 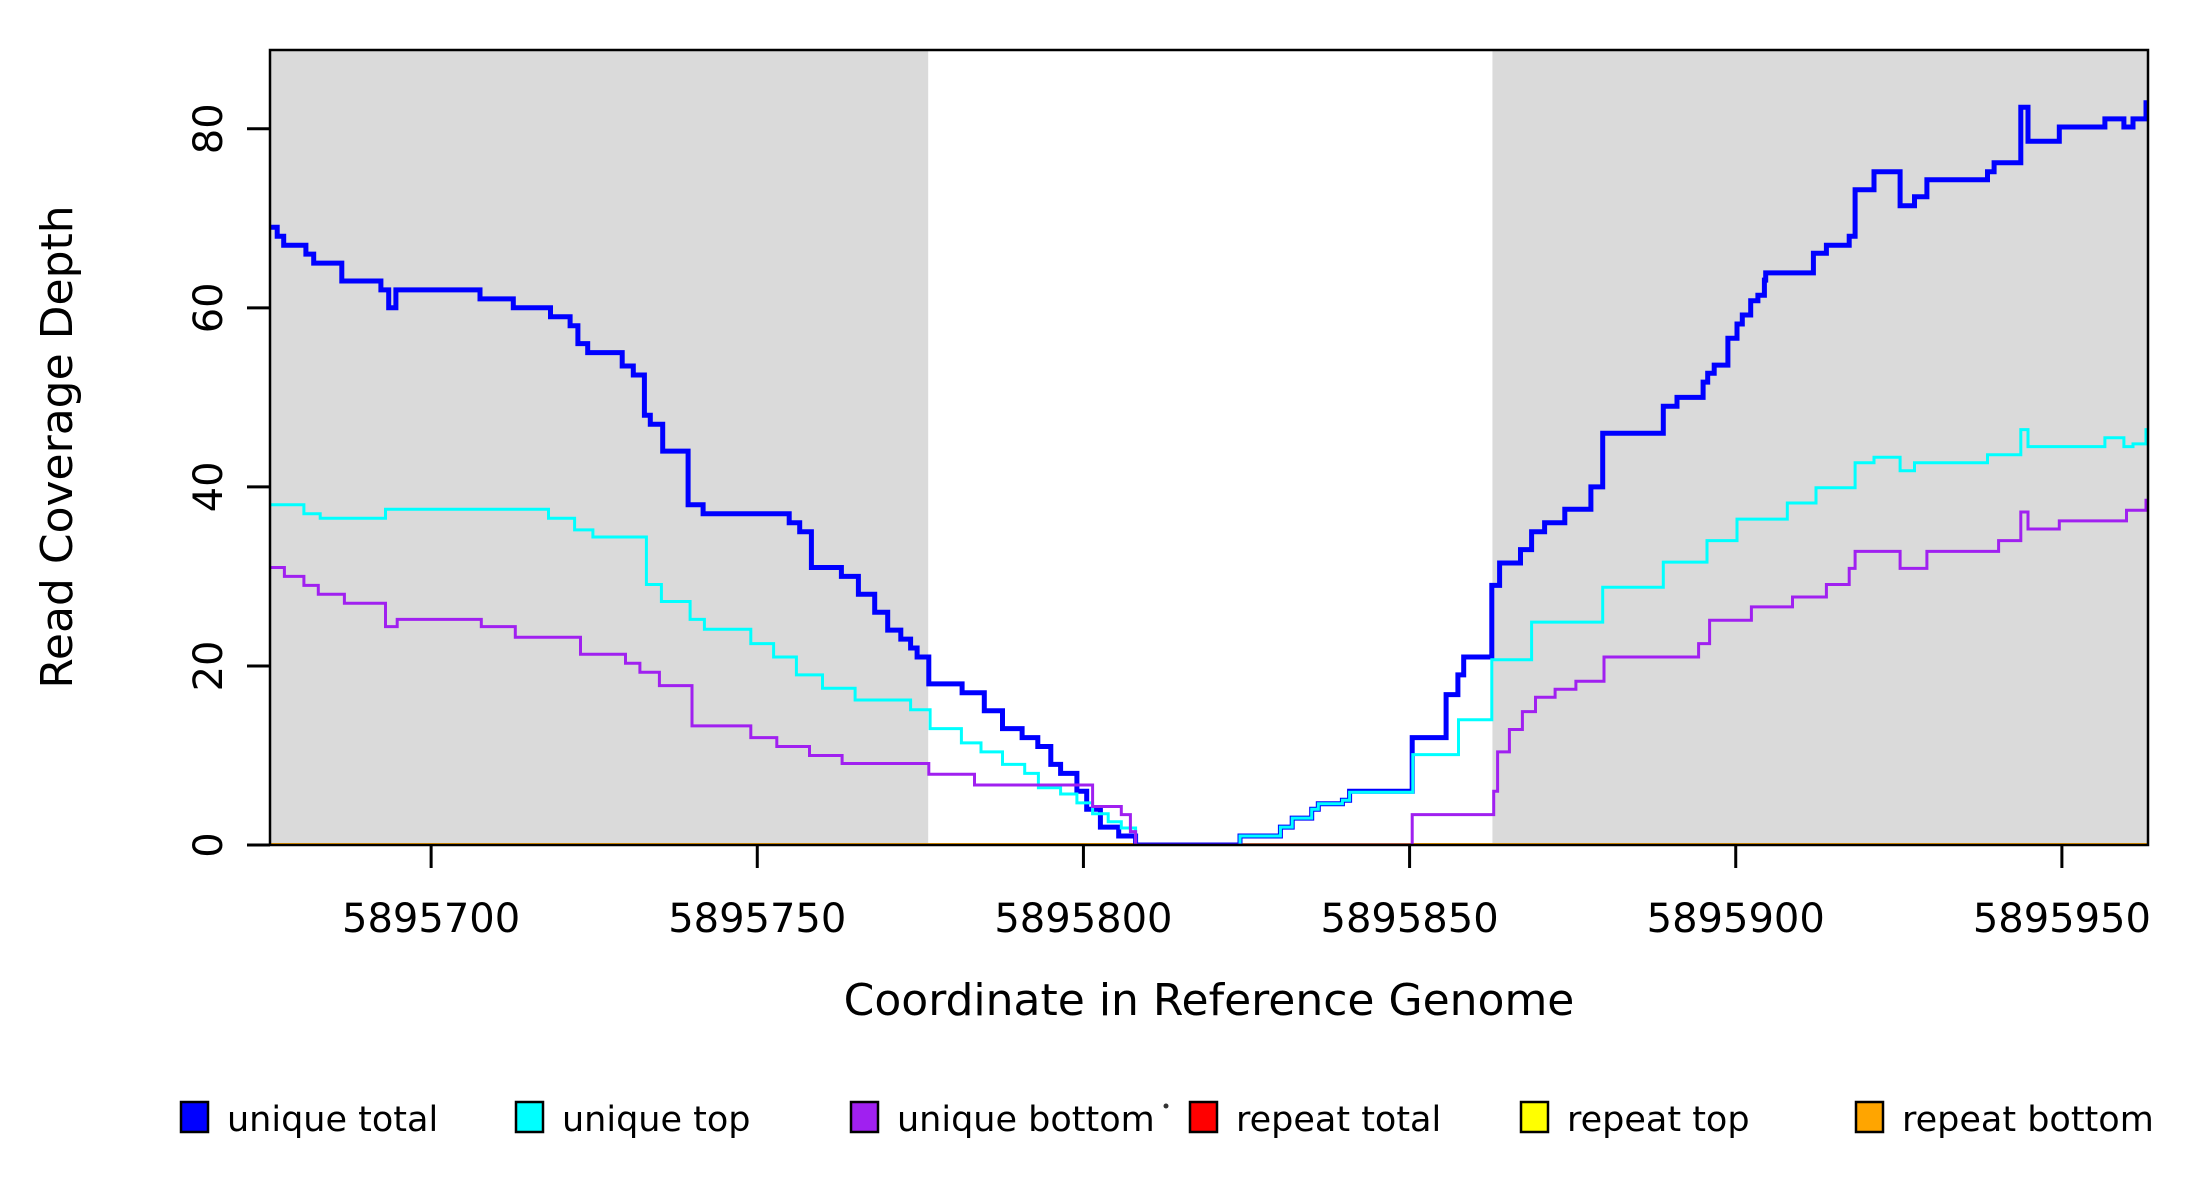 What do you see at coordinates (1658, 1120) in the screenshot?
I see `legend-item-label: repeat top` at bounding box center [1658, 1120].